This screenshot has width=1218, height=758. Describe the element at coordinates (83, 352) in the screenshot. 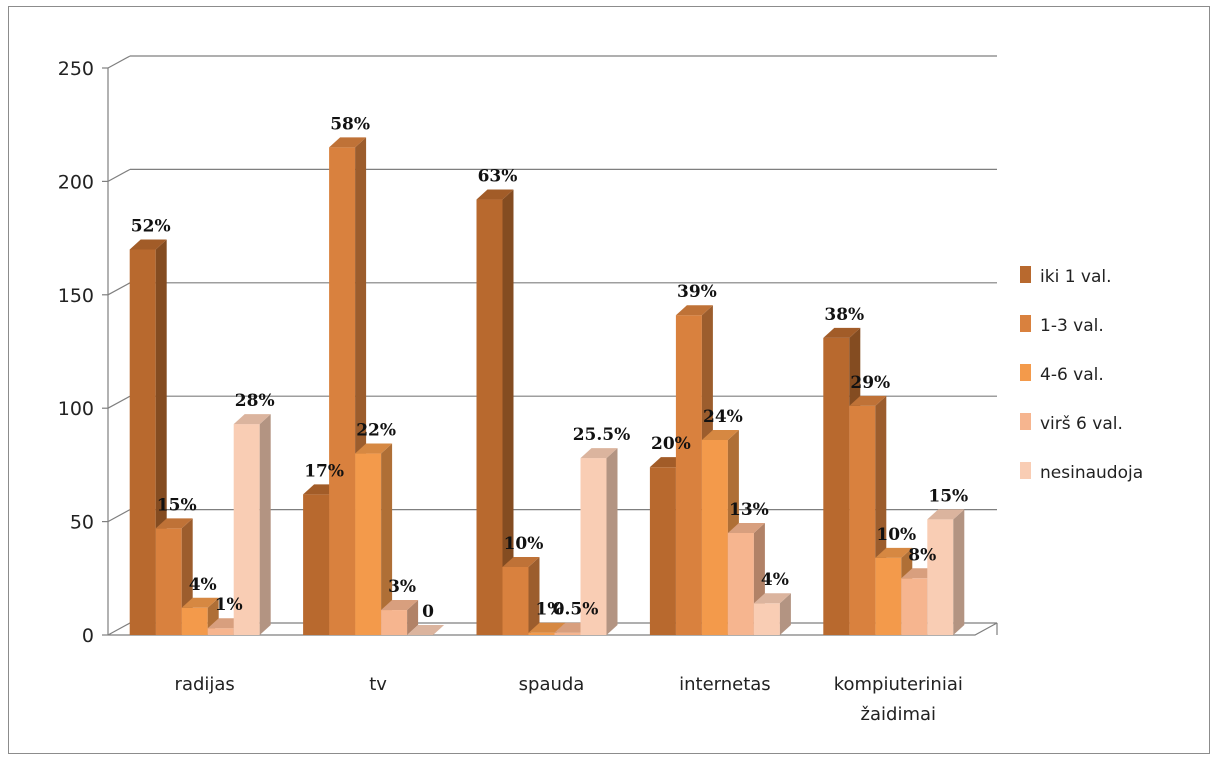

I see `y-axis: 0 50 100 150 200 250` at that location.